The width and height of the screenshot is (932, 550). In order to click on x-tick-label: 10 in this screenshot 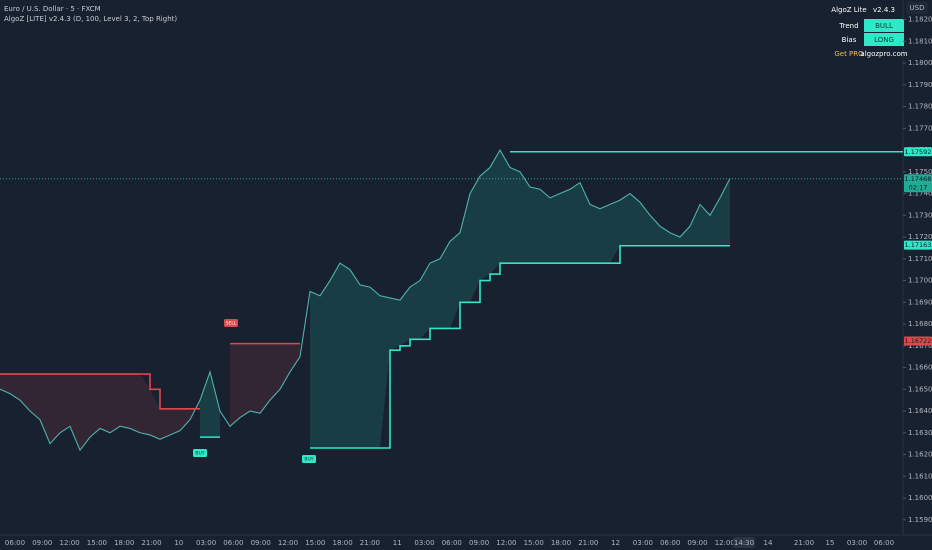, I will do `click(178, 543)`.